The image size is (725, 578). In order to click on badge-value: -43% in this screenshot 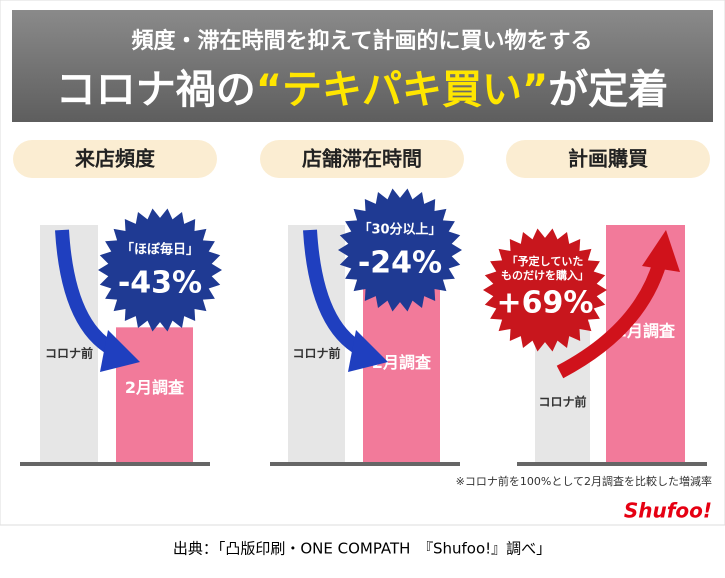, I will do `click(160, 283)`.